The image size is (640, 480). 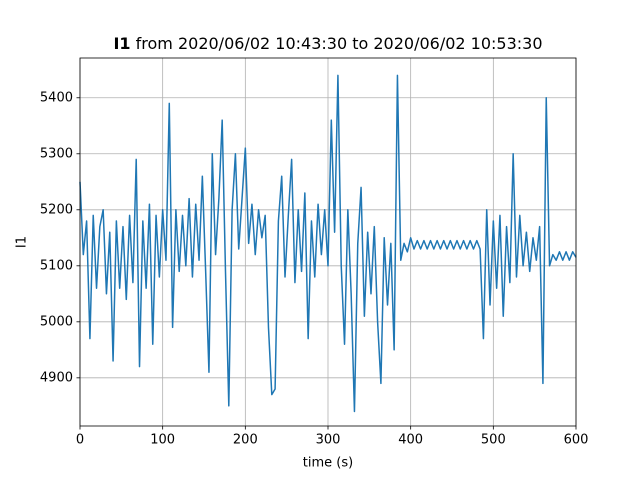 I want to click on y-tick-label: 5100, so click(x=56, y=265).